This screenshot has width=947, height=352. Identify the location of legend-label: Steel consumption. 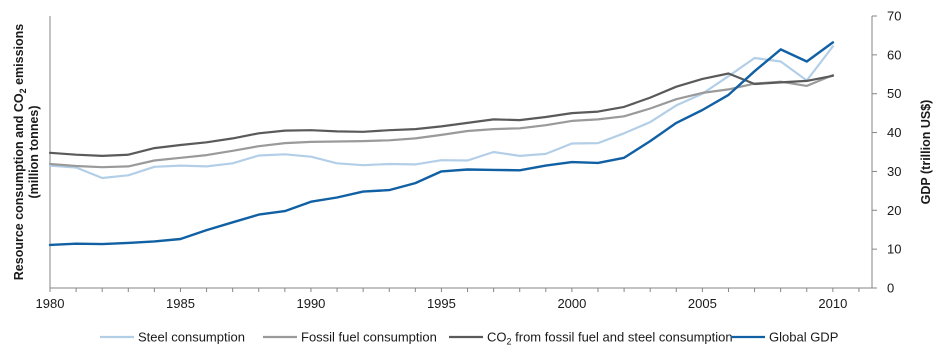
(191, 337).